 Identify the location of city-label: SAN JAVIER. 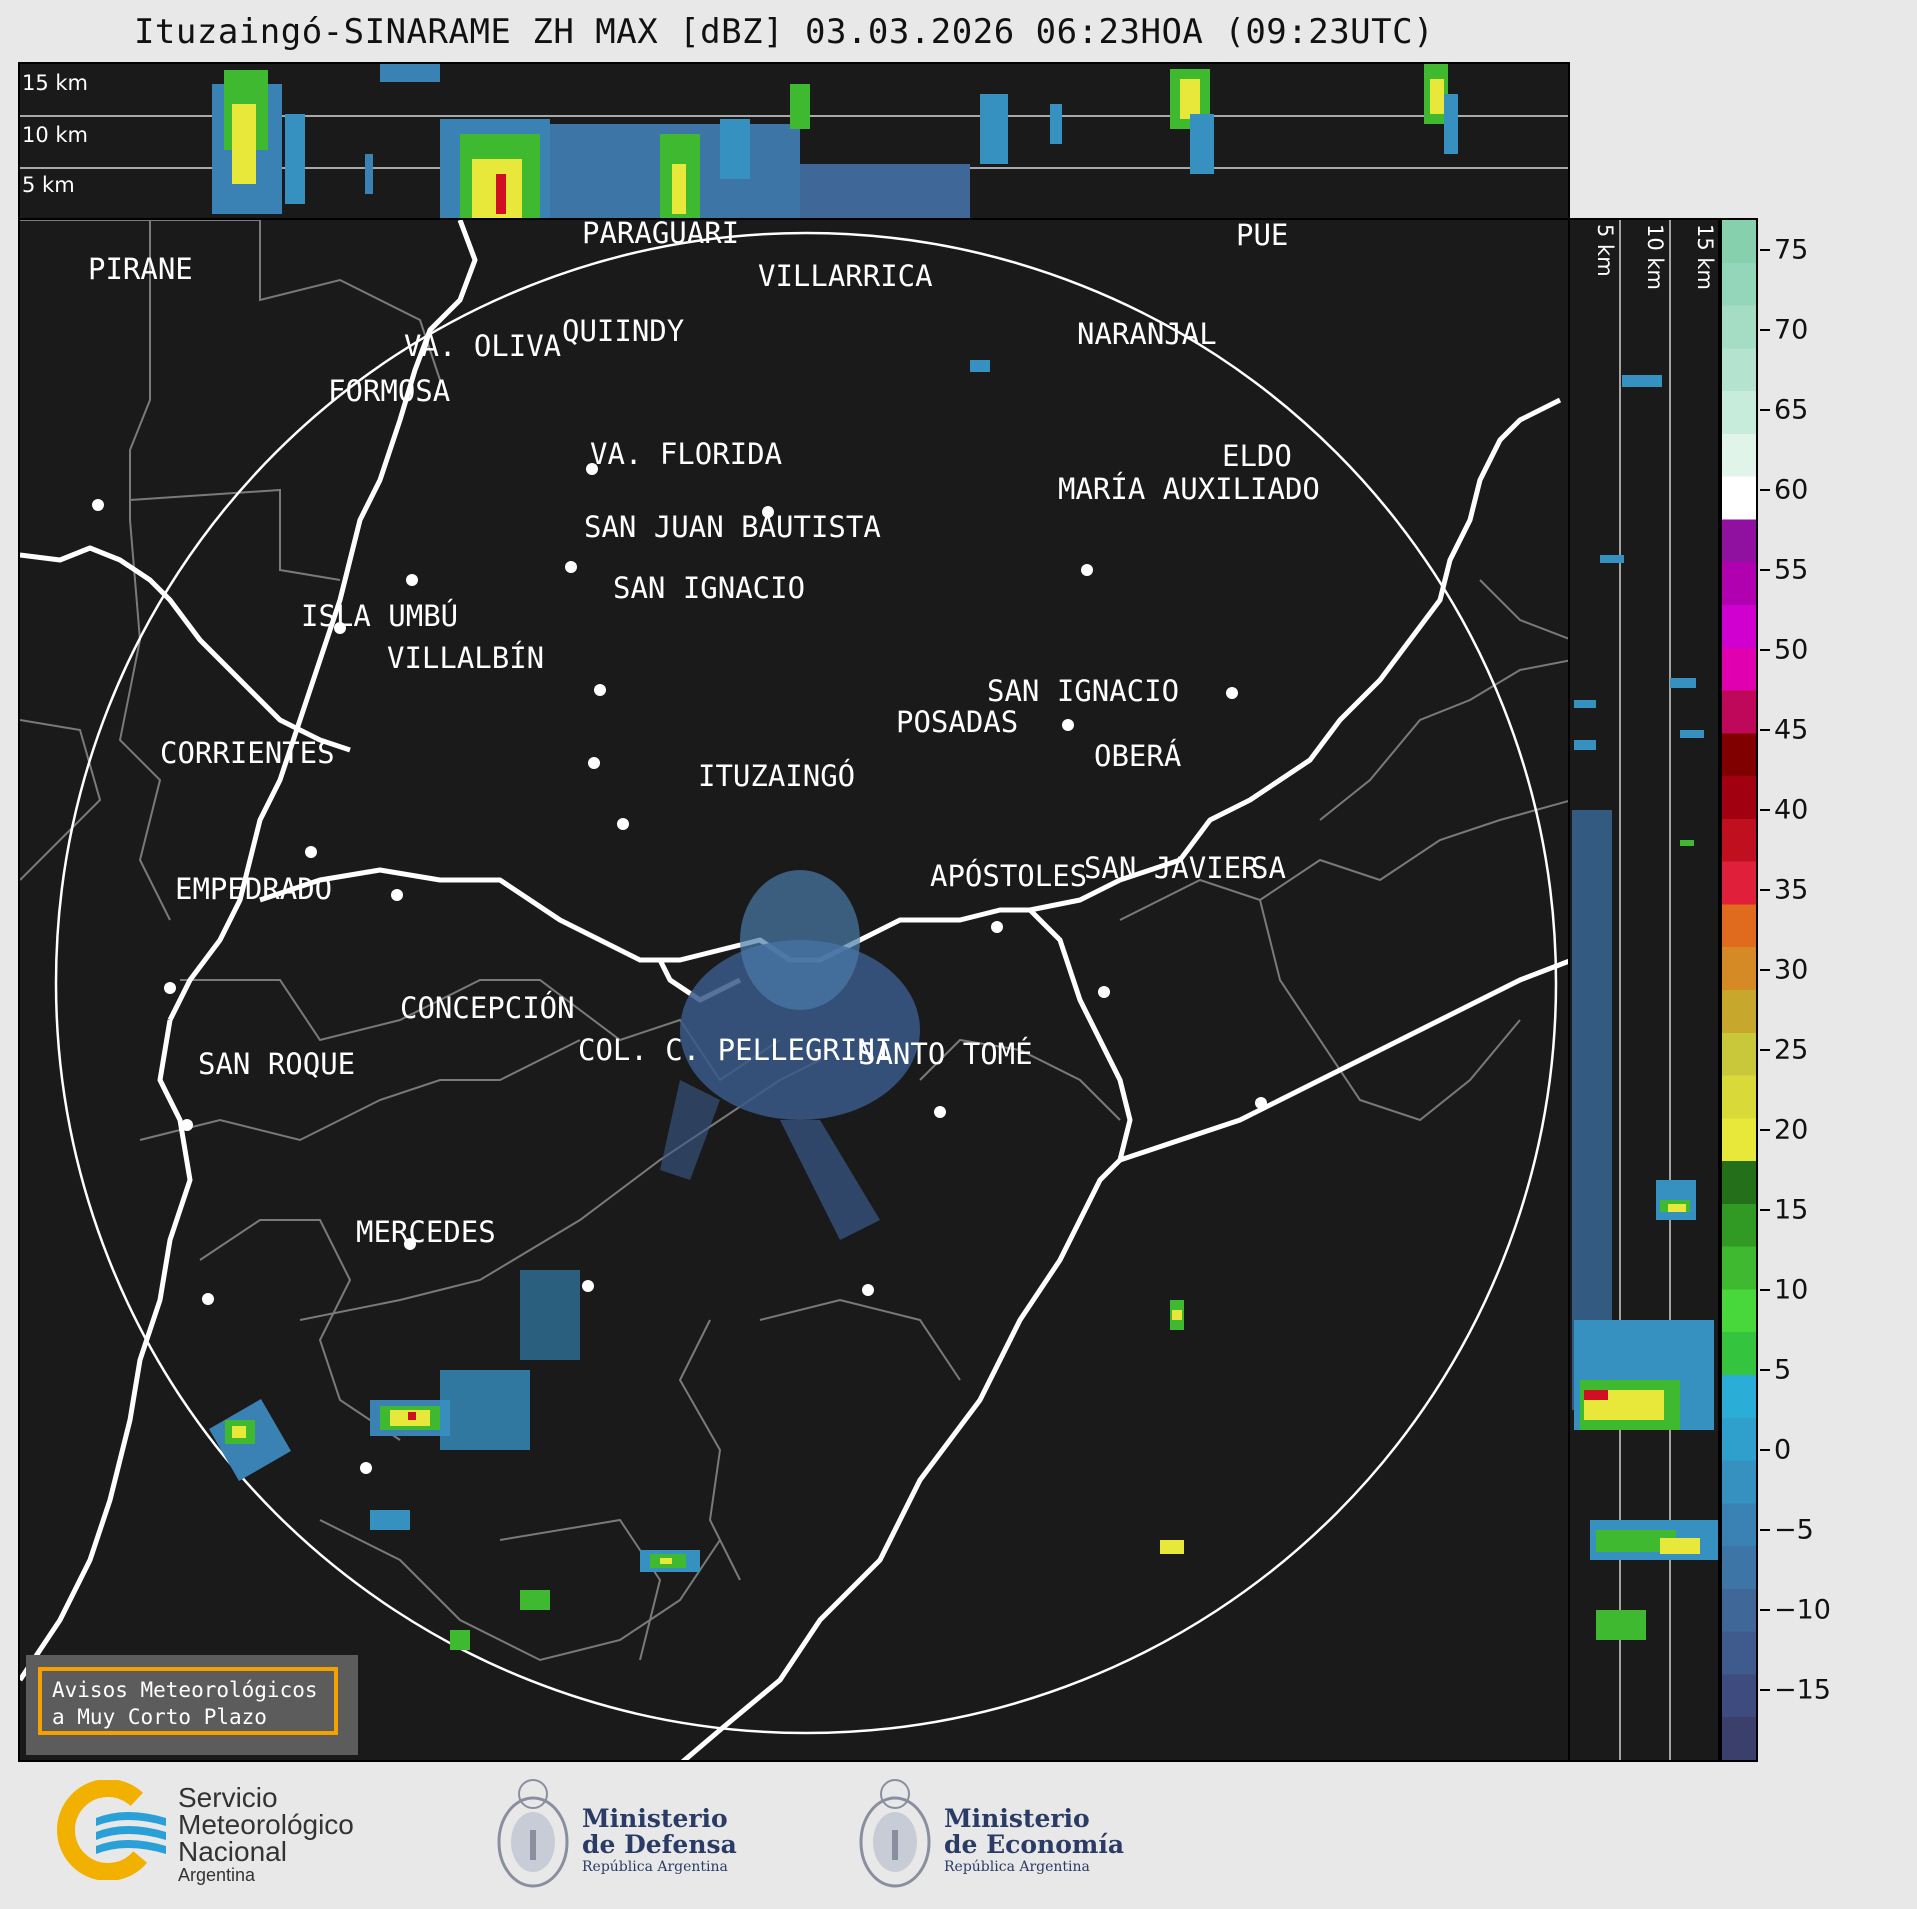
(1171, 868).